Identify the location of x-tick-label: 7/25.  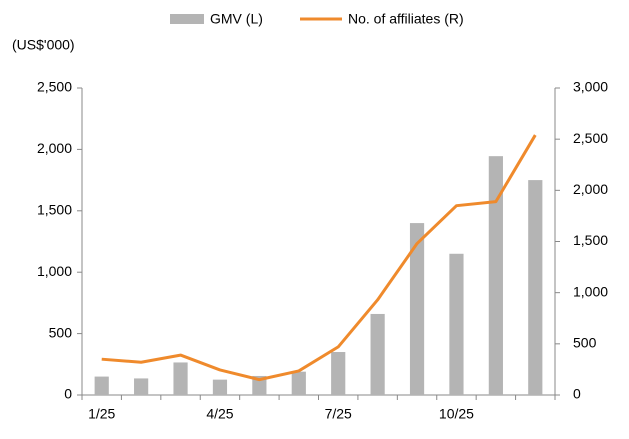
(338, 414).